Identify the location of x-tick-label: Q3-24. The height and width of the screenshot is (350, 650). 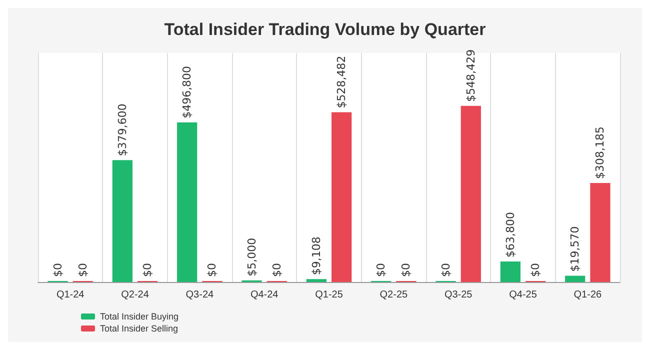
(200, 295).